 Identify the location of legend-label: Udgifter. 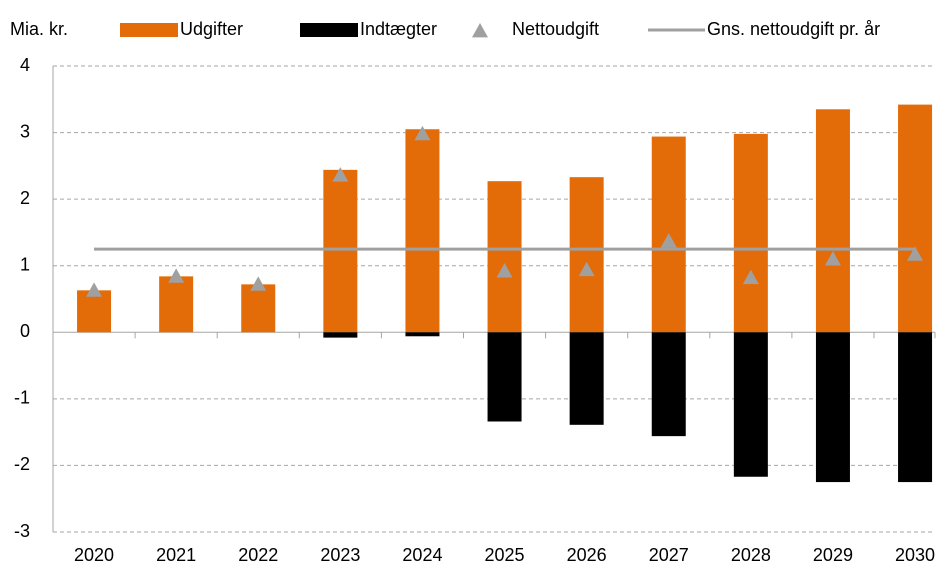
(211, 29).